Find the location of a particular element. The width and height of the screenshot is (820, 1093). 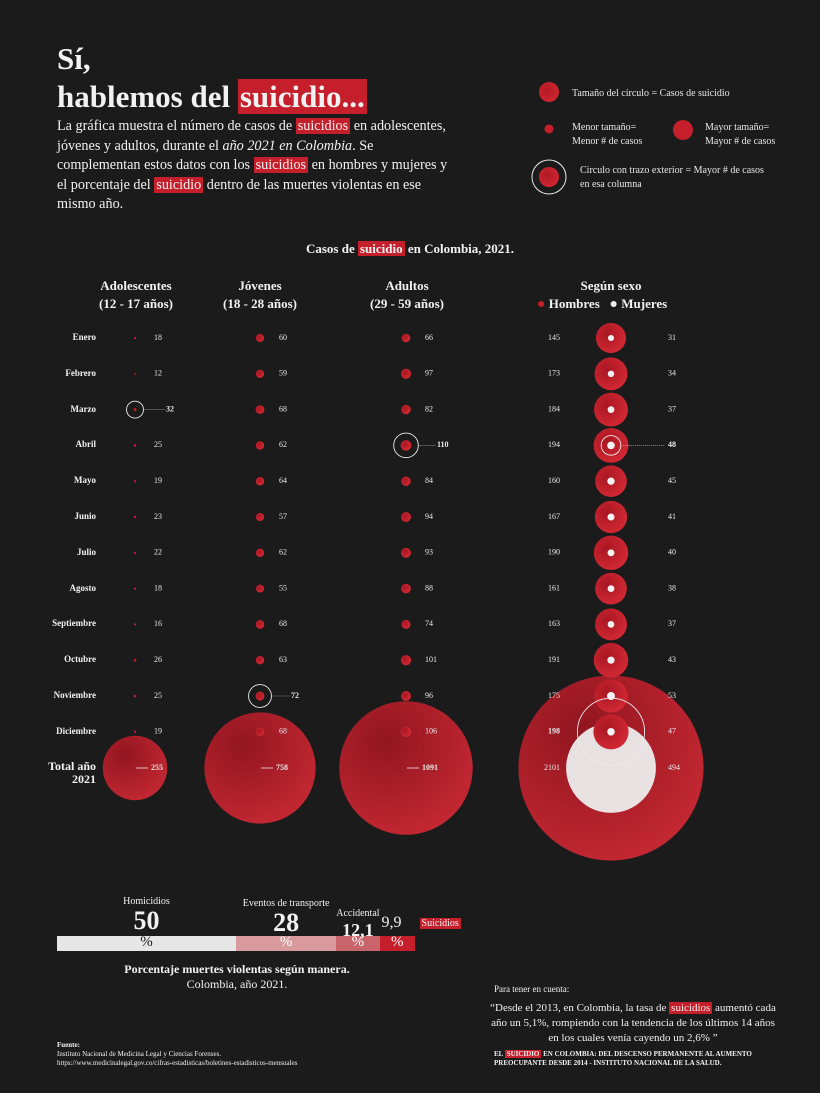

legend-smaller-line1: Menor tamaño= is located at coordinates (604, 127).